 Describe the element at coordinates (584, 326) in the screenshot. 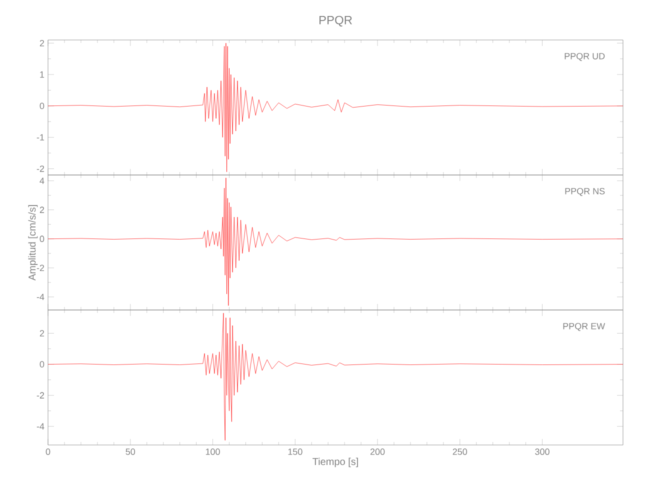

I see `annotation: PPQR EW` at that location.